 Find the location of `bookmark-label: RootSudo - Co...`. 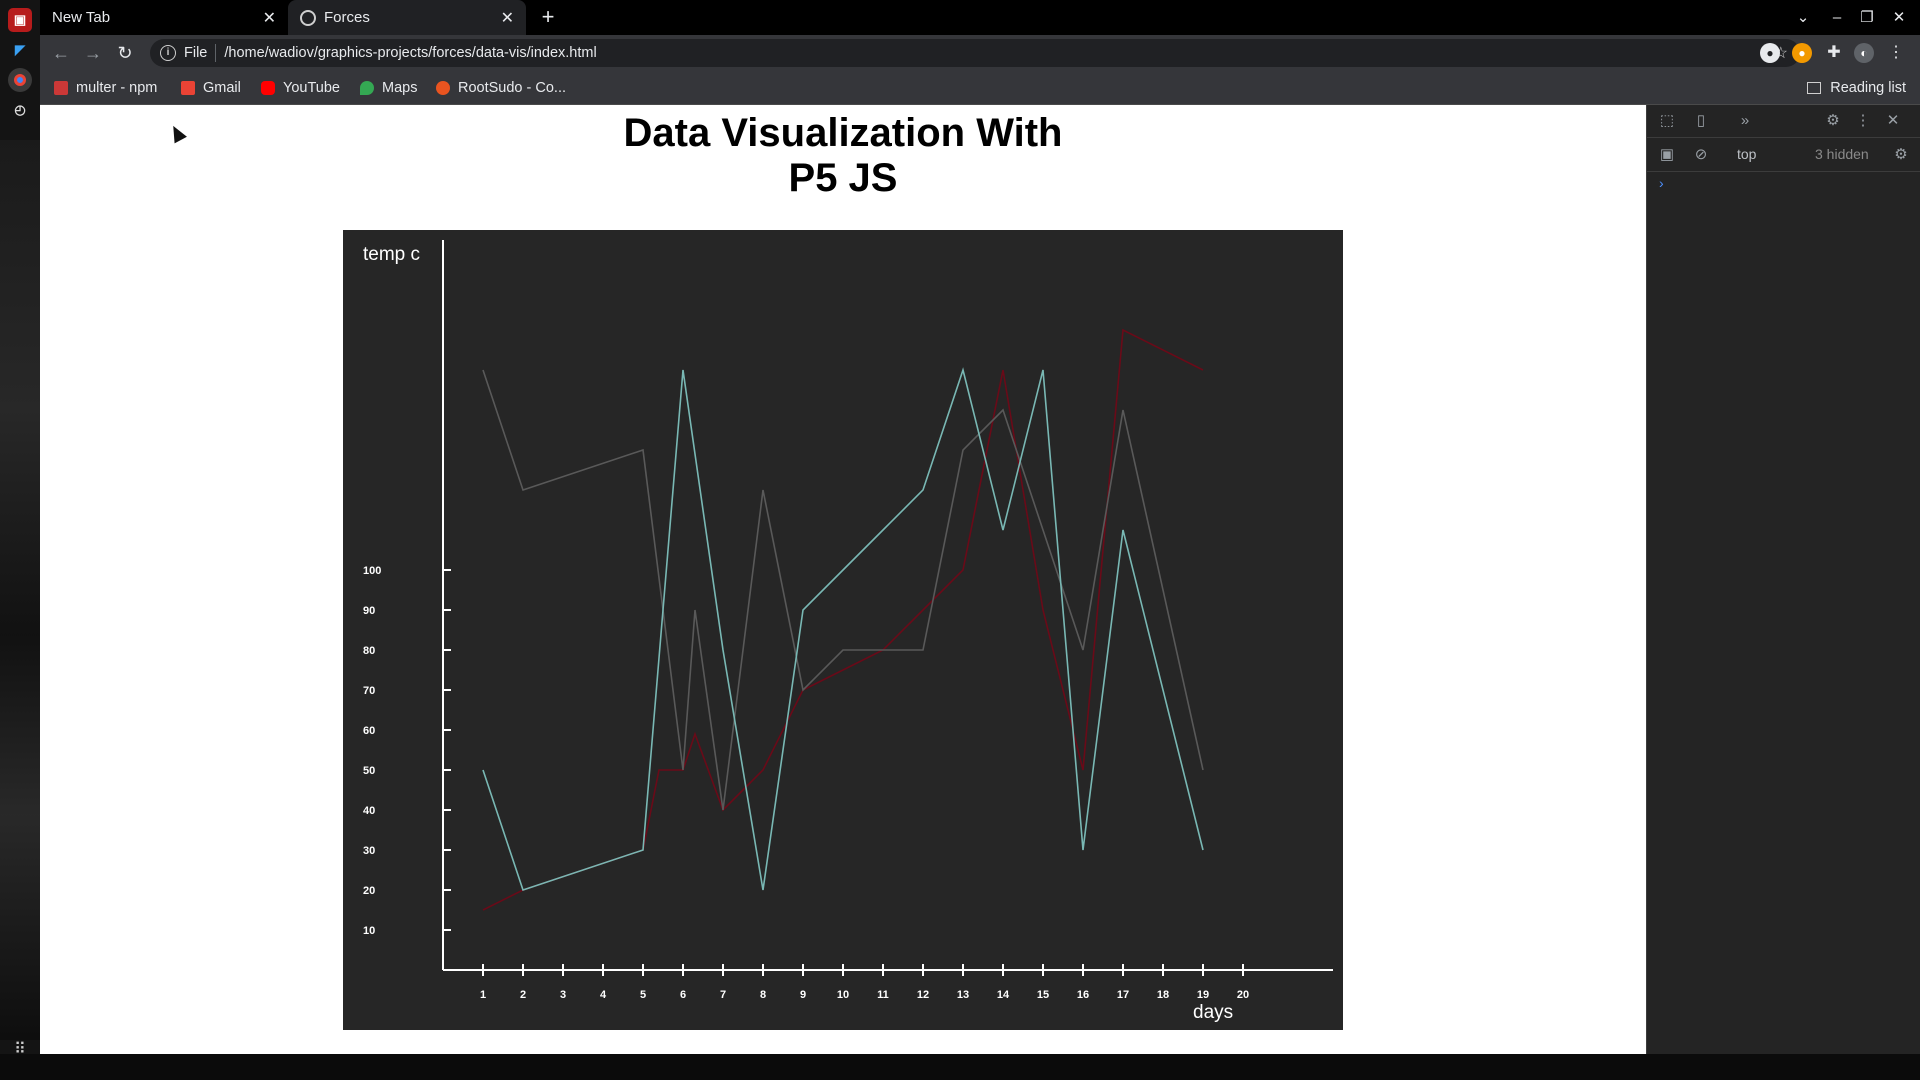

bookmark-label: RootSudo - Co... is located at coordinates (512, 88).